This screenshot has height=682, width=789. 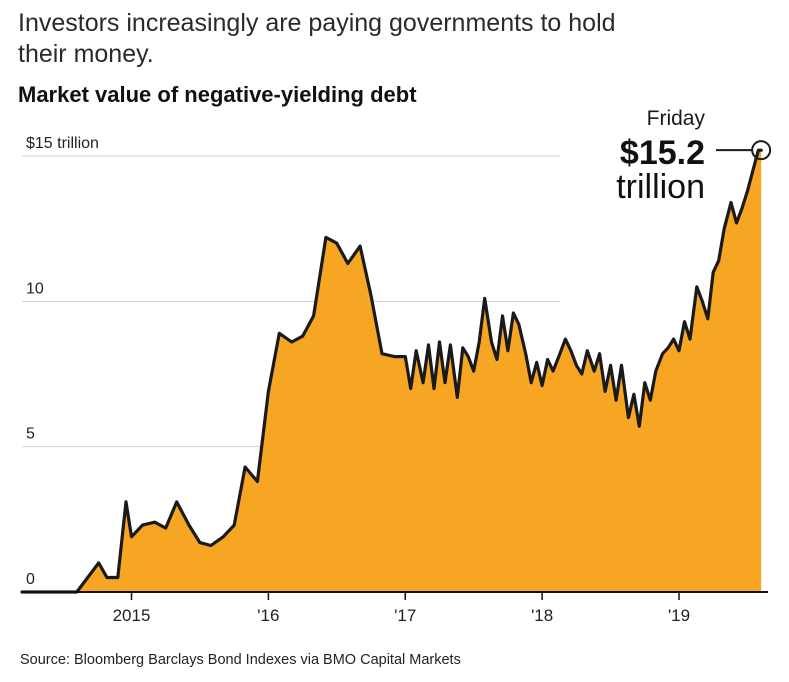 What do you see at coordinates (542, 615) in the screenshot?
I see `x-tick-label: '18` at bounding box center [542, 615].